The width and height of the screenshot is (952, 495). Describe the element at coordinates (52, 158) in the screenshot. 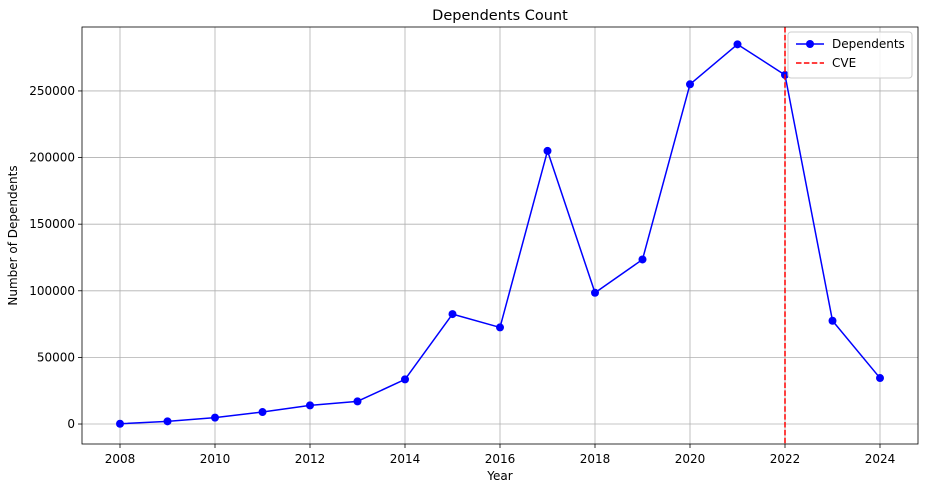

I see `y-tick-label: 200000` at that location.